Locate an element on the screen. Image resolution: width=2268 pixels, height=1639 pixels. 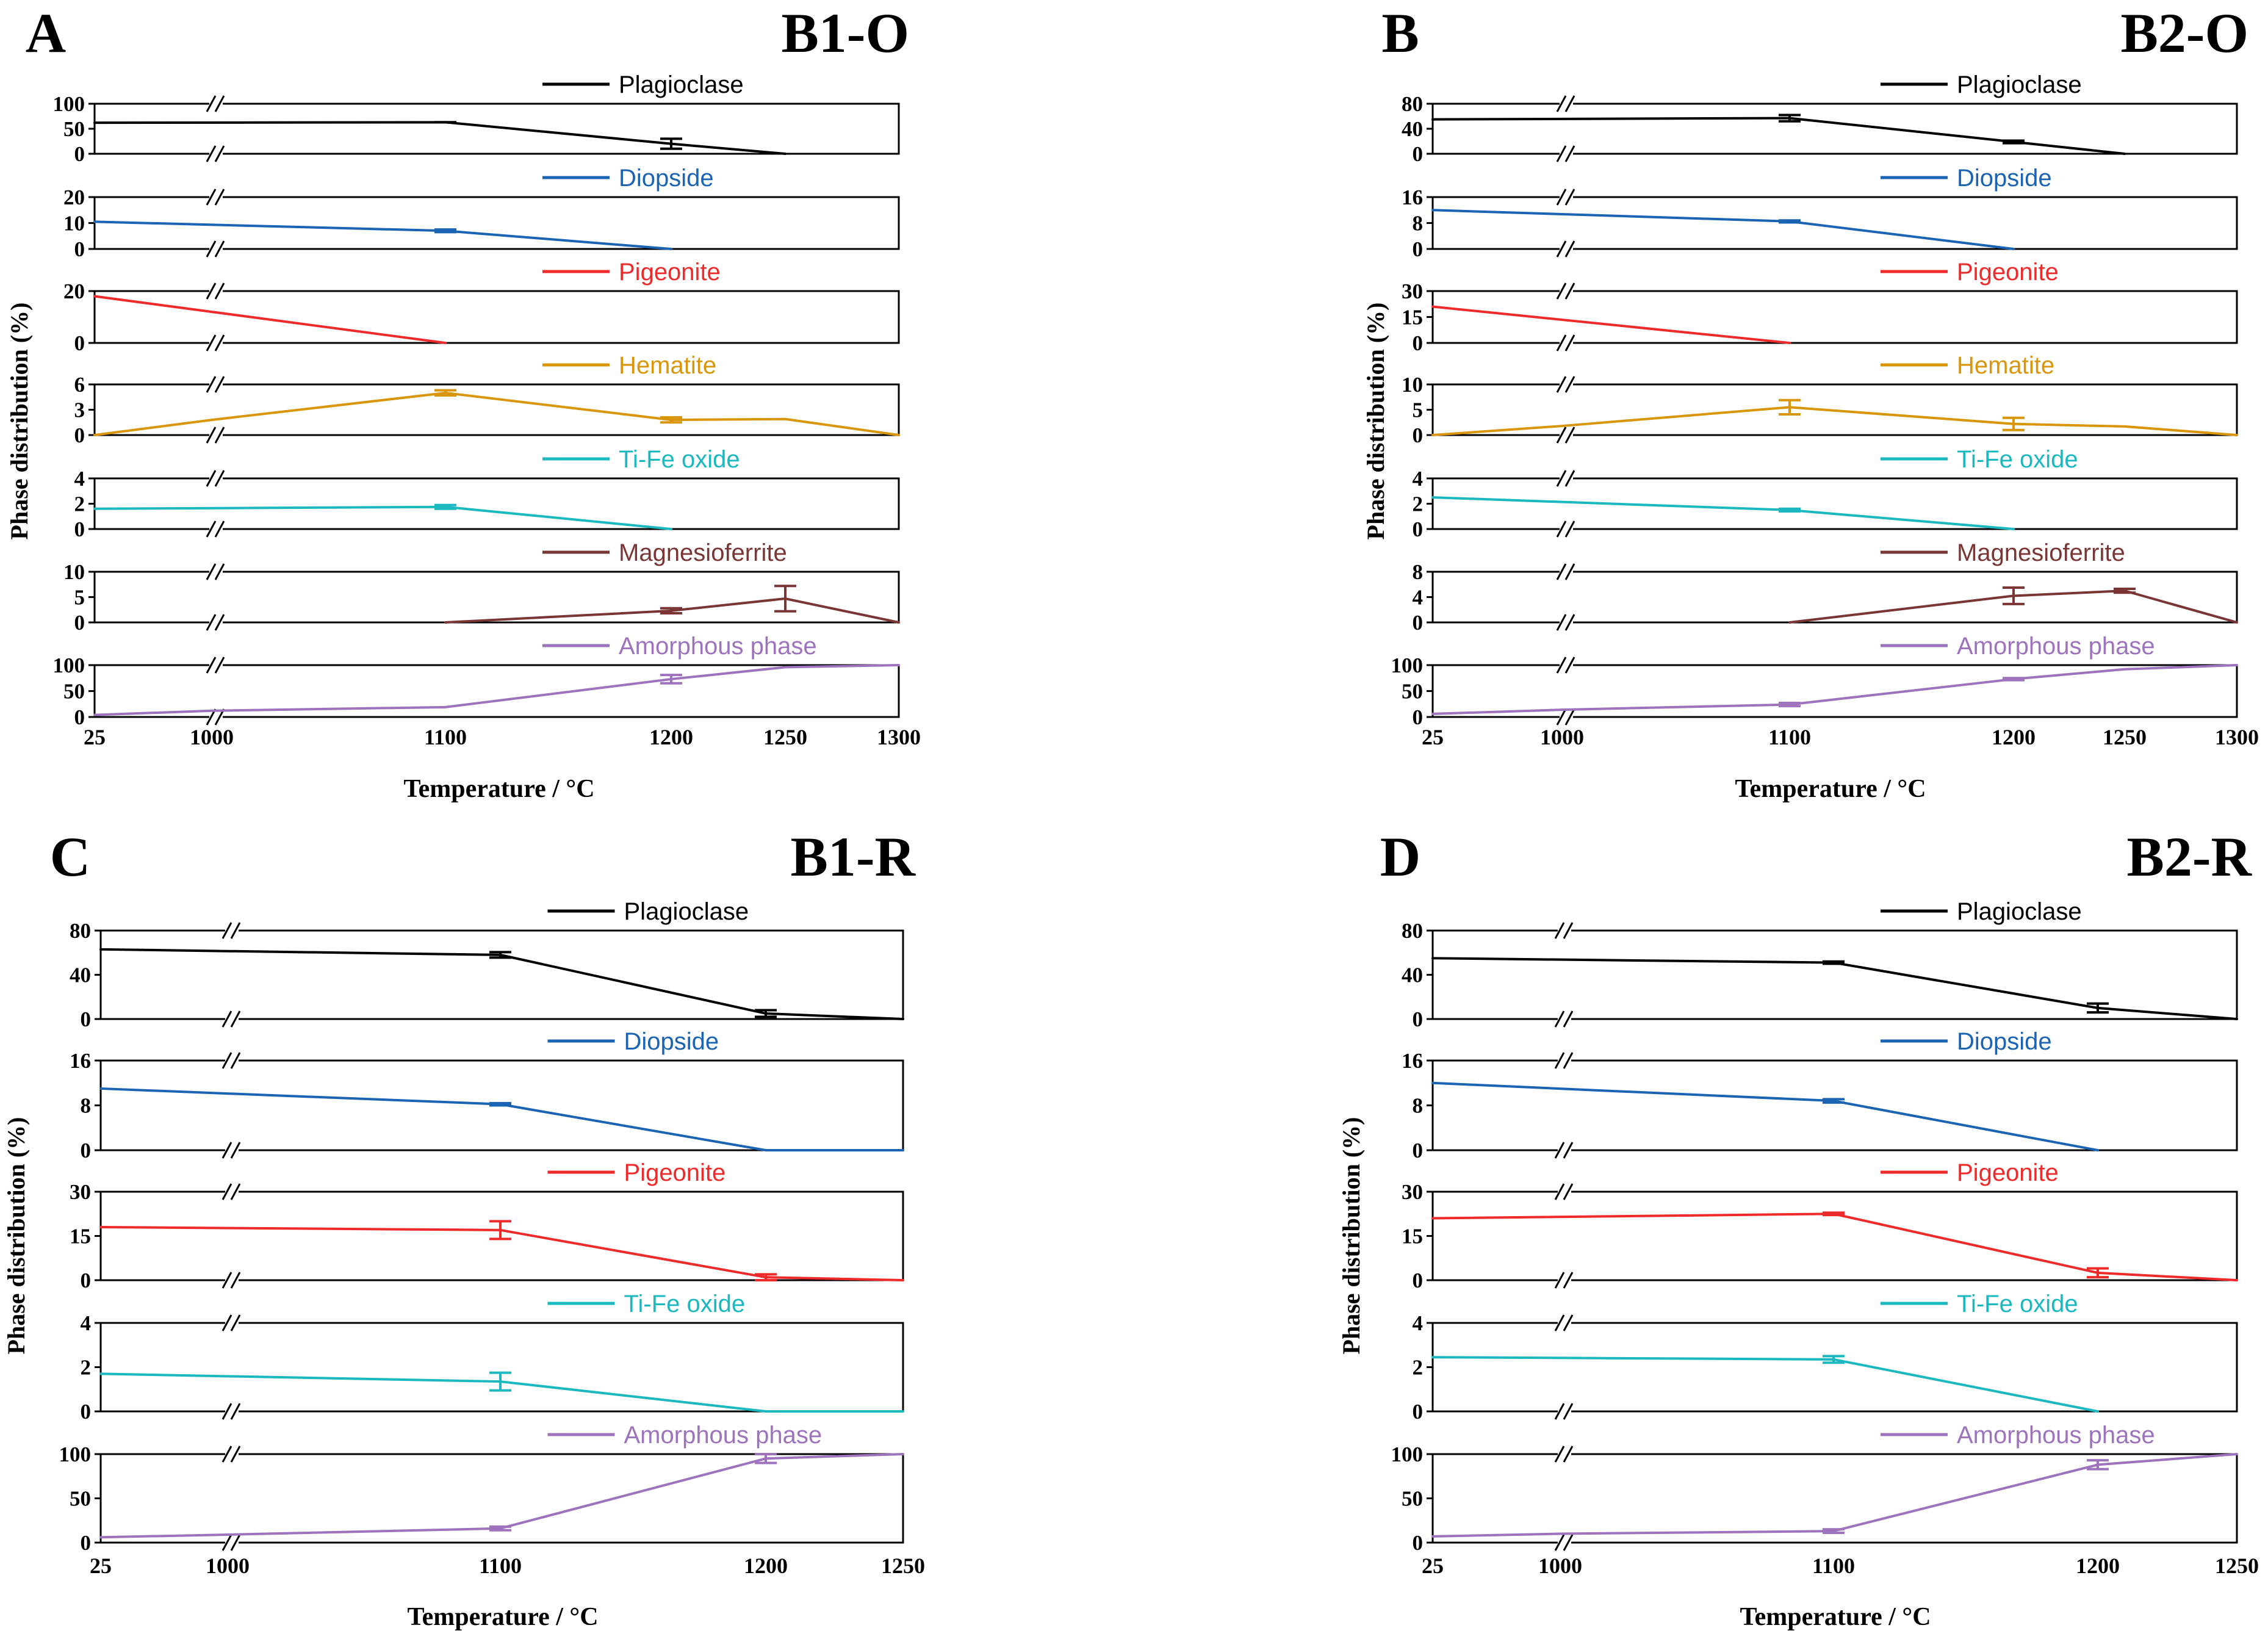
y-tick-label: 80 is located at coordinates (80, 931).